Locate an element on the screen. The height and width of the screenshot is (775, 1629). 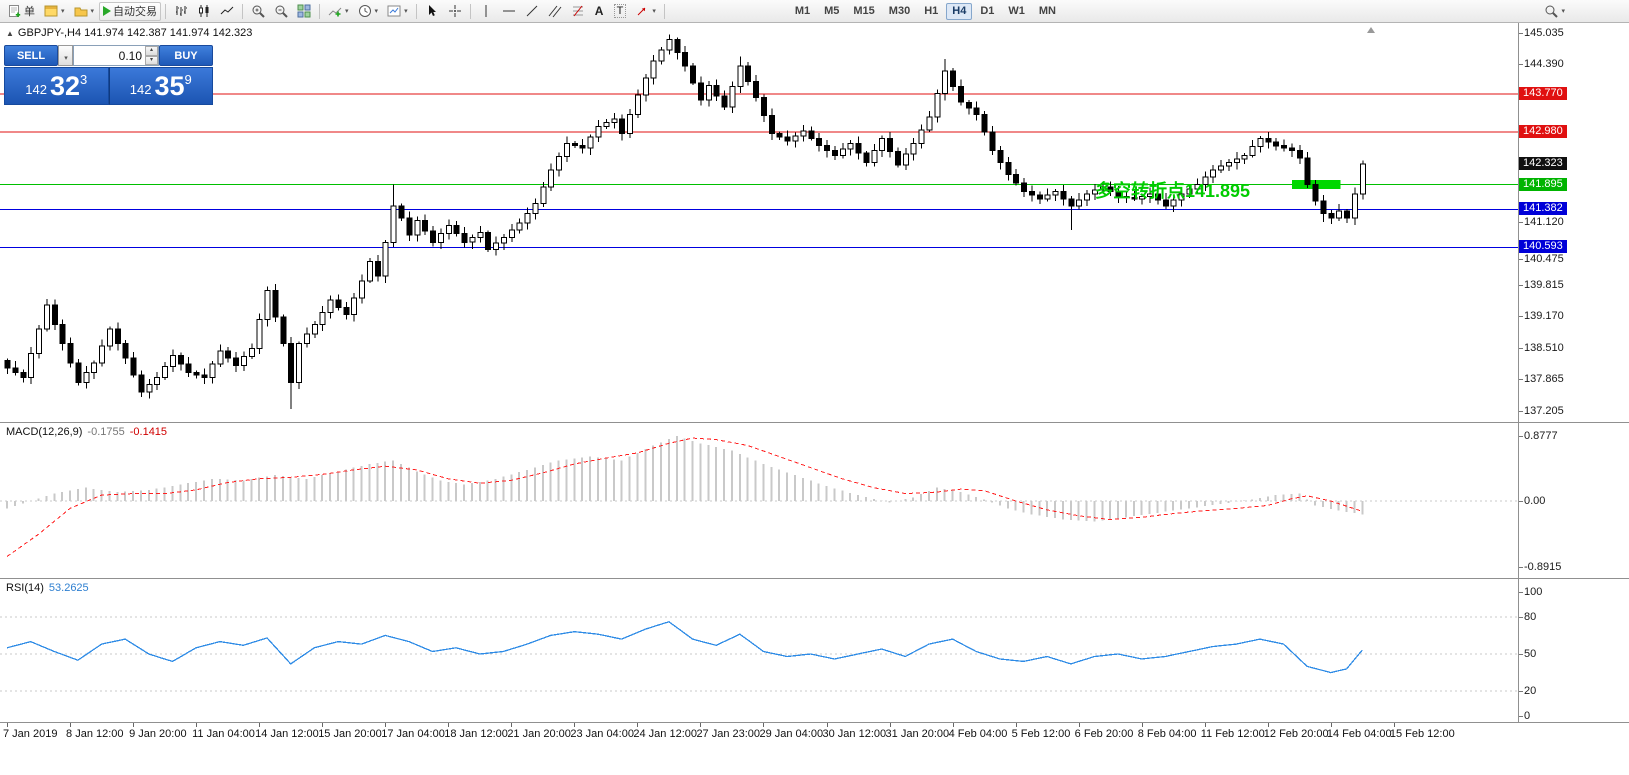
time-label: 29 Jan 04:00 is located at coordinates (791, 734).